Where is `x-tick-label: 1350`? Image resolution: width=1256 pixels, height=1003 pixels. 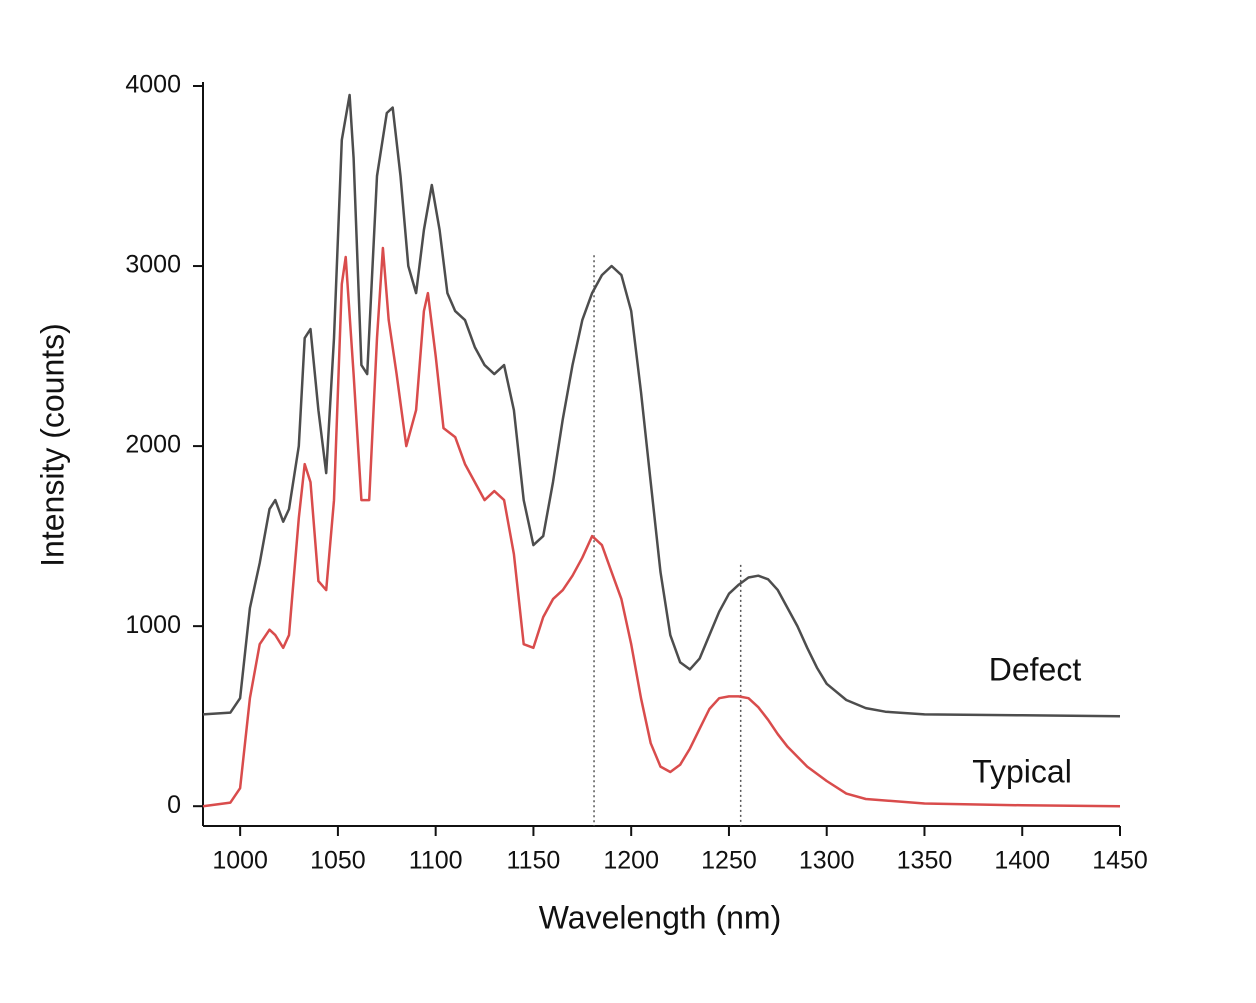
x-tick-label: 1350 is located at coordinates (925, 861).